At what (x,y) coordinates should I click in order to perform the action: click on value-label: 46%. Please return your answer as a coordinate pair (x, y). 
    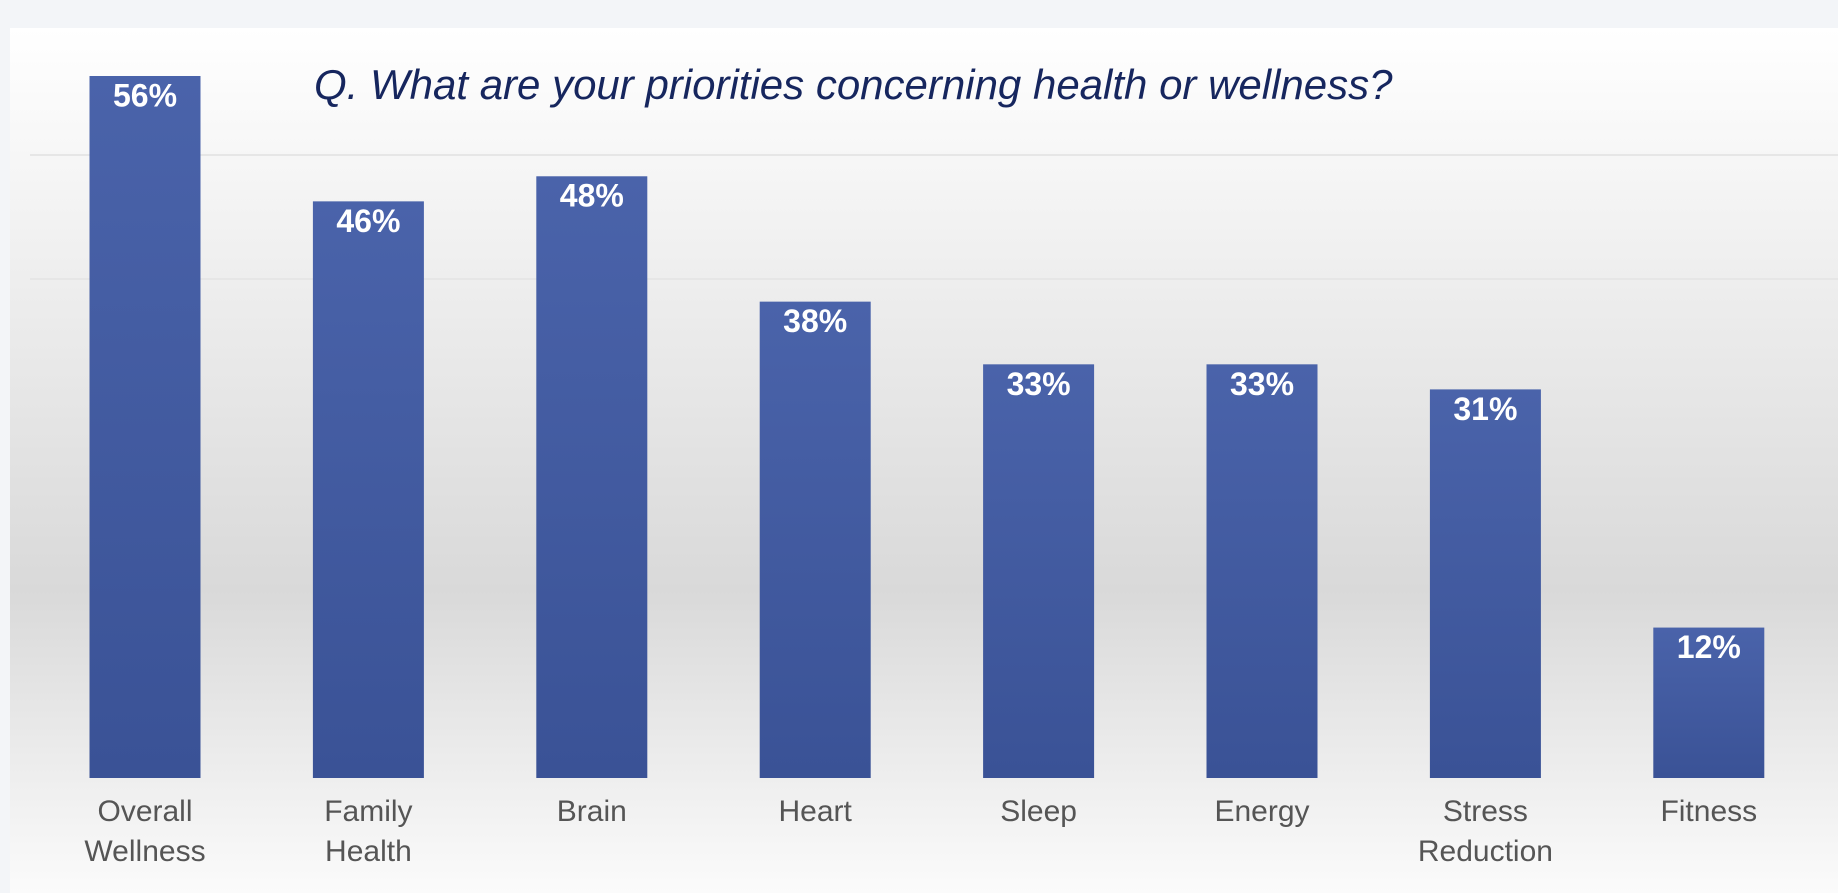
    Looking at the image, I should click on (368, 221).